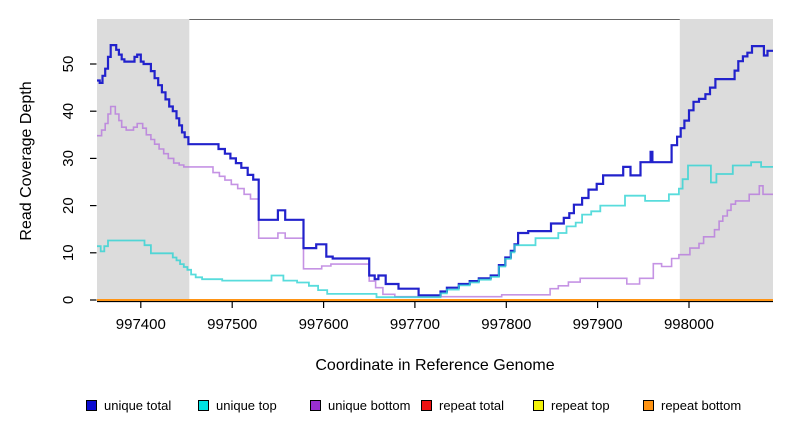  Describe the element at coordinates (689, 324) in the screenshot. I see `x-axis-tick-label: 998000` at that location.